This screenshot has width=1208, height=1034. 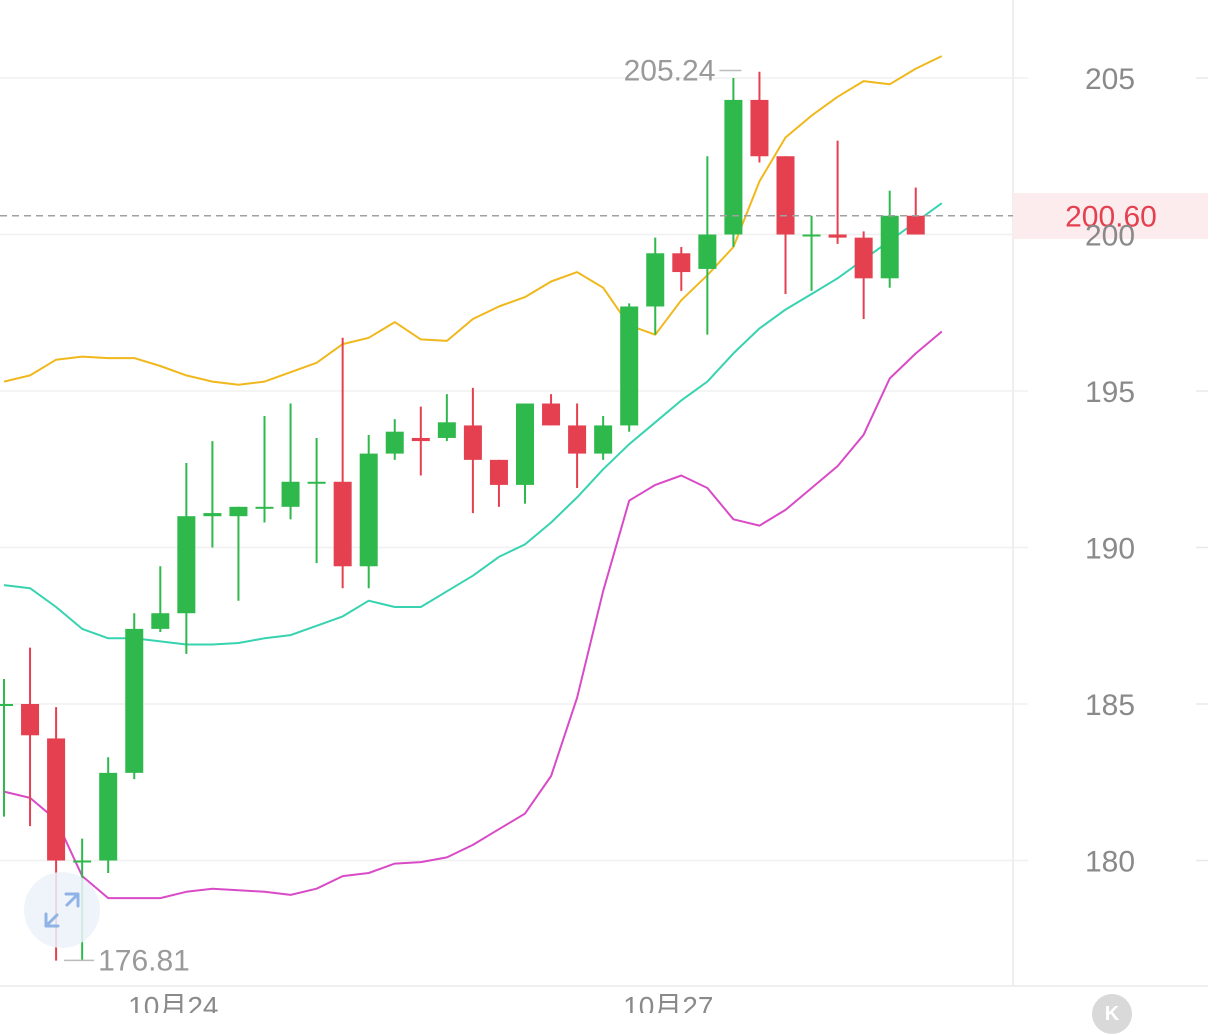 I want to click on x-axis-label: 10月27, so click(x=668, y=1002).